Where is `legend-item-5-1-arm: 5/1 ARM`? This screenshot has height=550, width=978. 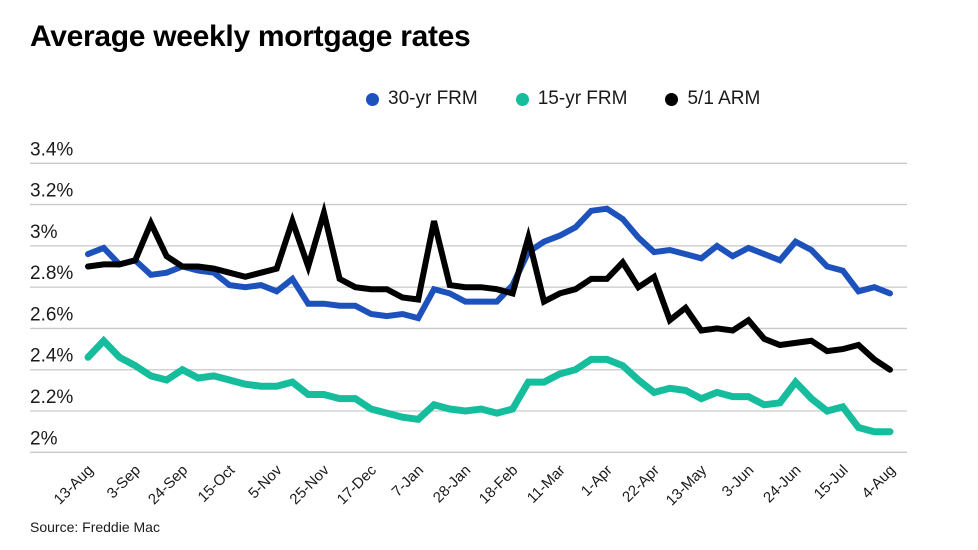
legend-item-5-1-arm: 5/1 ARM is located at coordinates (712, 99).